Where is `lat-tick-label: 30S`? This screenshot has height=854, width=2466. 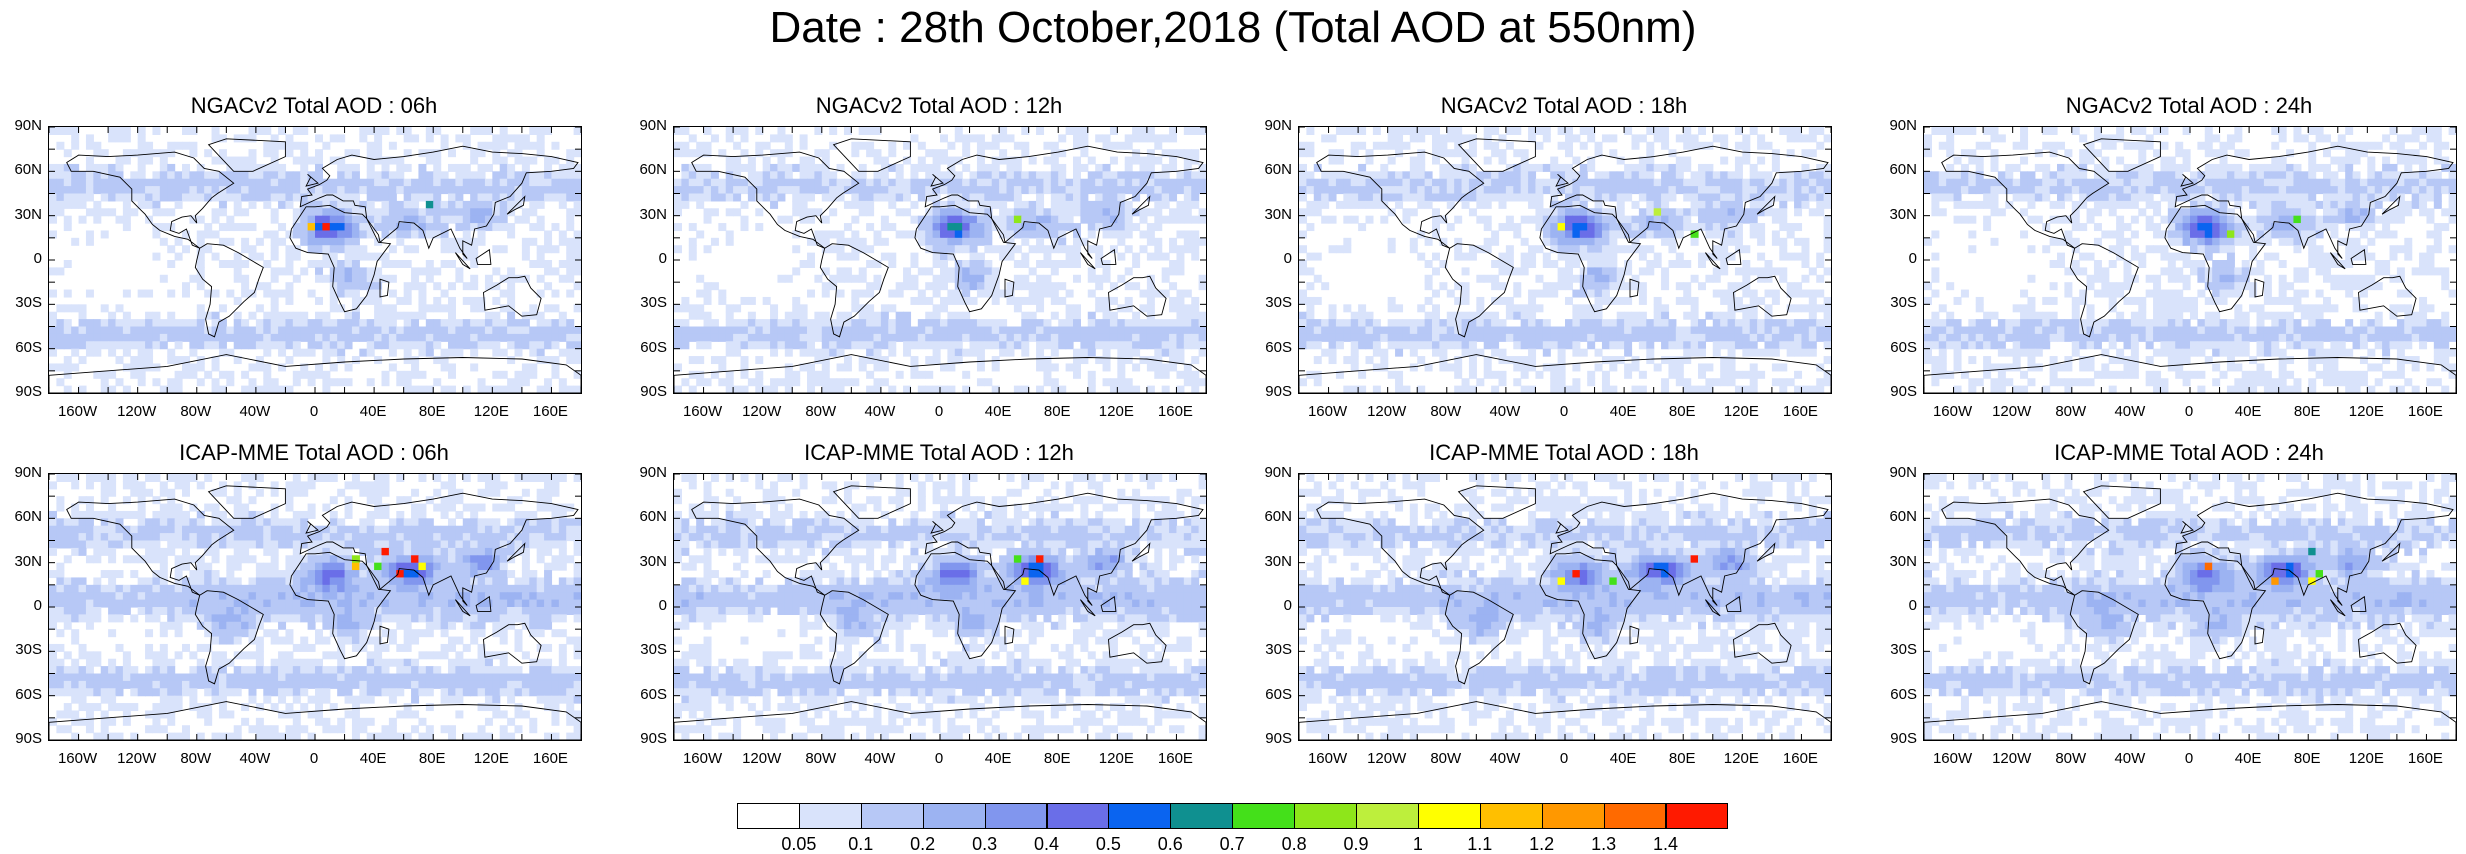
lat-tick-label: 30S is located at coordinates (648, 303).